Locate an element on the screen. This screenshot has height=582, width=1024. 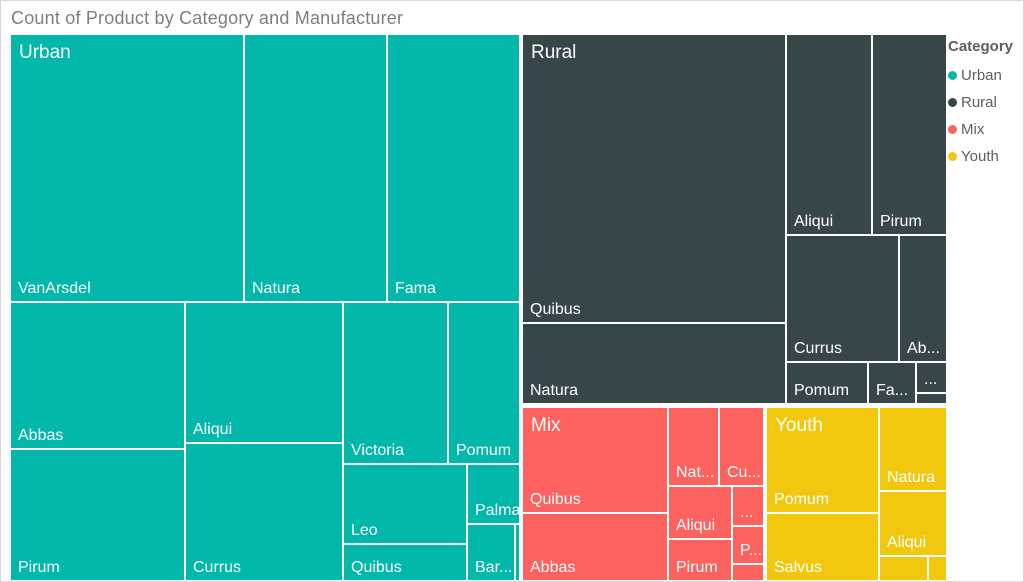
legend-item-youth: Youth is located at coordinates (985, 156).